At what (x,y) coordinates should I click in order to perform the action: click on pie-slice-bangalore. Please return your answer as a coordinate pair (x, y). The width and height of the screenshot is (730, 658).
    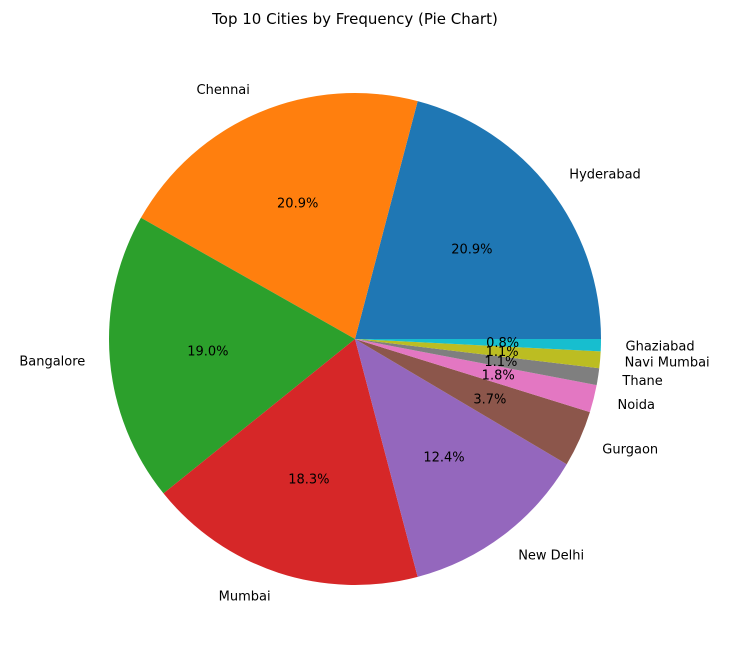
    Looking at the image, I should click on (231, 355).